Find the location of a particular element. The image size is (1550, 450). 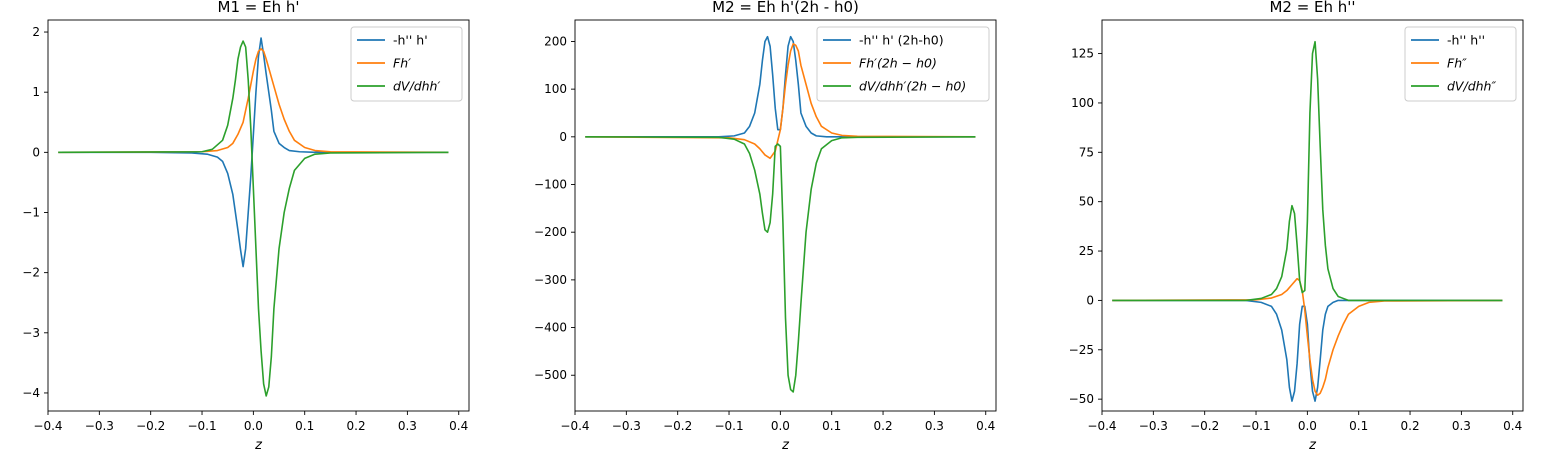

chart-title: M2 = Eh h'' is located at coordinates (1312, 8).